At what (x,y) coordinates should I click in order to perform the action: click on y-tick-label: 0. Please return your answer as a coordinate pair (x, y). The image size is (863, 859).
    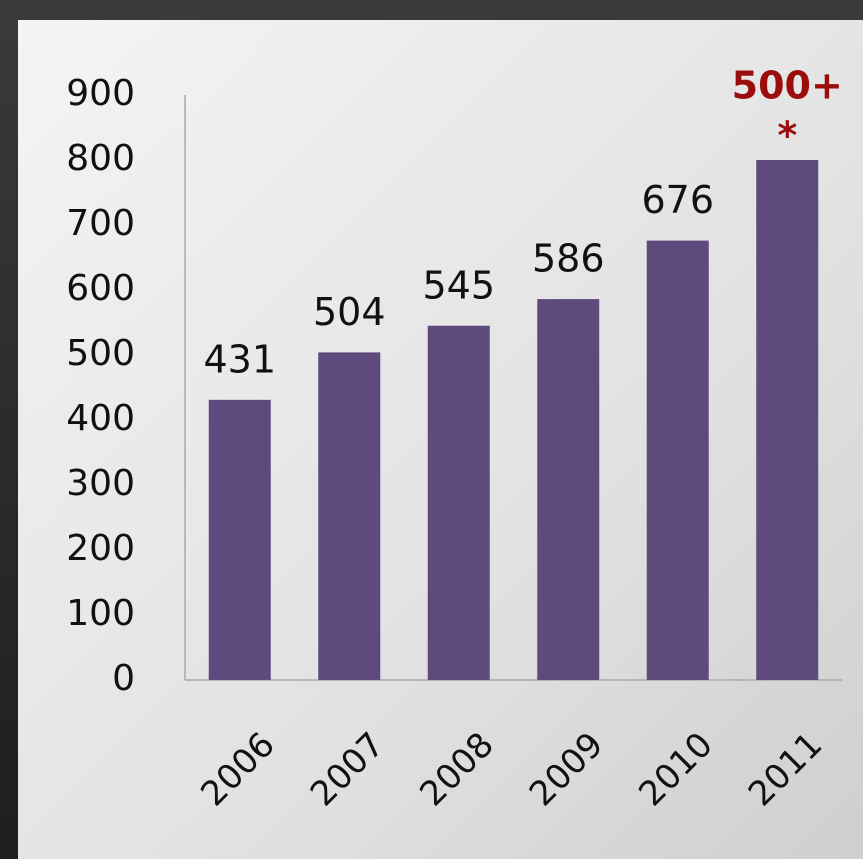
    Looking at the image, I should click on (123, 678).